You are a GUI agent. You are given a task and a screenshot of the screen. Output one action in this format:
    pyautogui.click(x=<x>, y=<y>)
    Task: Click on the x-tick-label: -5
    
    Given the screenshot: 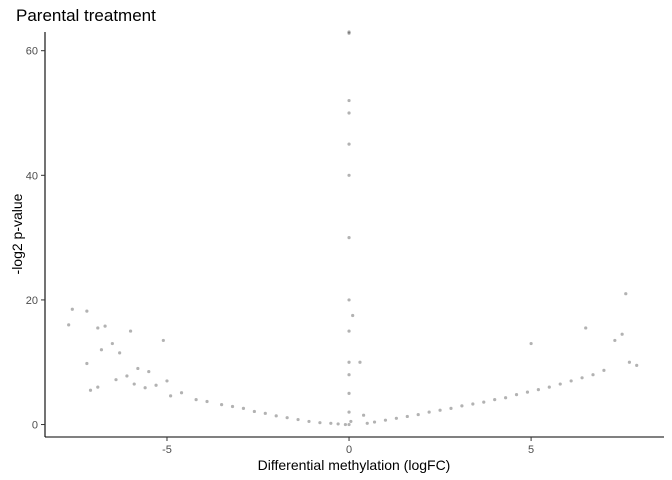 What is the action you would take?
    pyautogui.click(x=167, y=450)
    